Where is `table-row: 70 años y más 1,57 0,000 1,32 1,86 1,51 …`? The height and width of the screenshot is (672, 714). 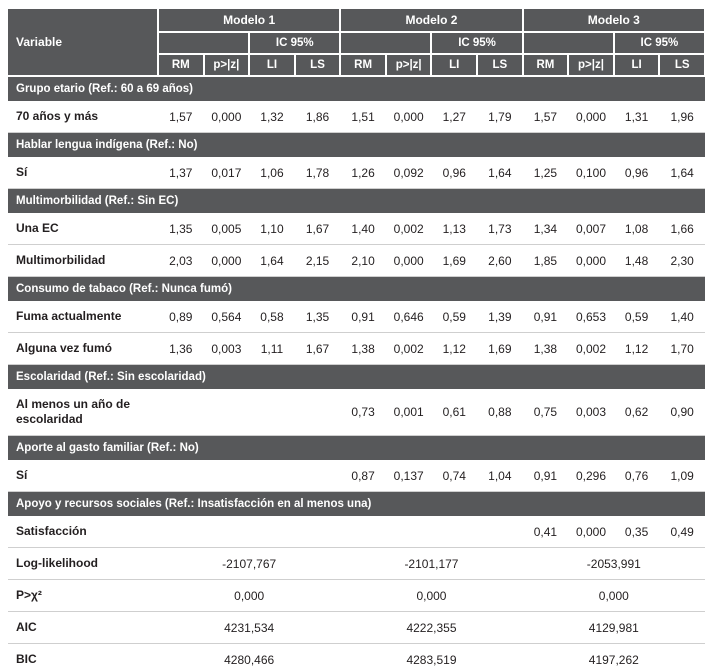 table-row: 70 años y más 1,57 0,000 1,32 1,86 1,51 … is located at coordinates (356, 117).